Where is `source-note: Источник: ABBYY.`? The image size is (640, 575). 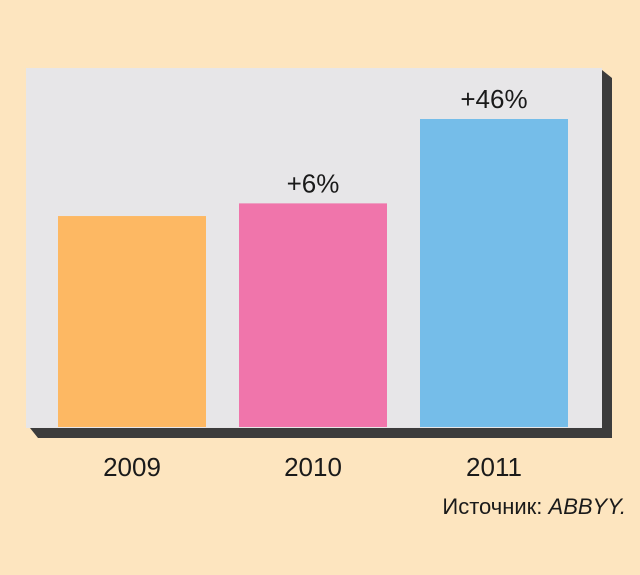
source-note: Источник: ABBYY. is located at coordinates (534, 507).